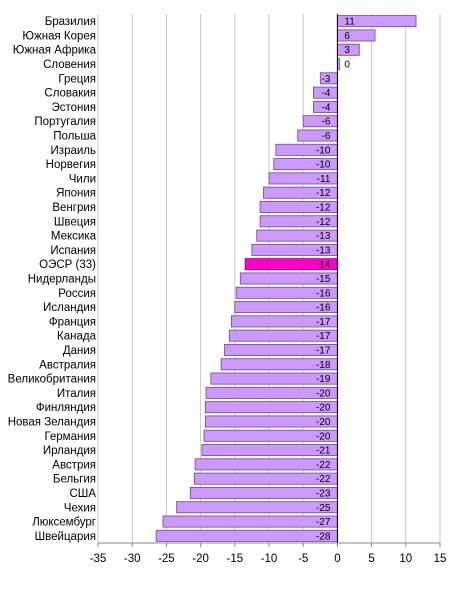 This screenshot has width=463, height=590. I want to click on category-label: Чили, so click(82, 179).